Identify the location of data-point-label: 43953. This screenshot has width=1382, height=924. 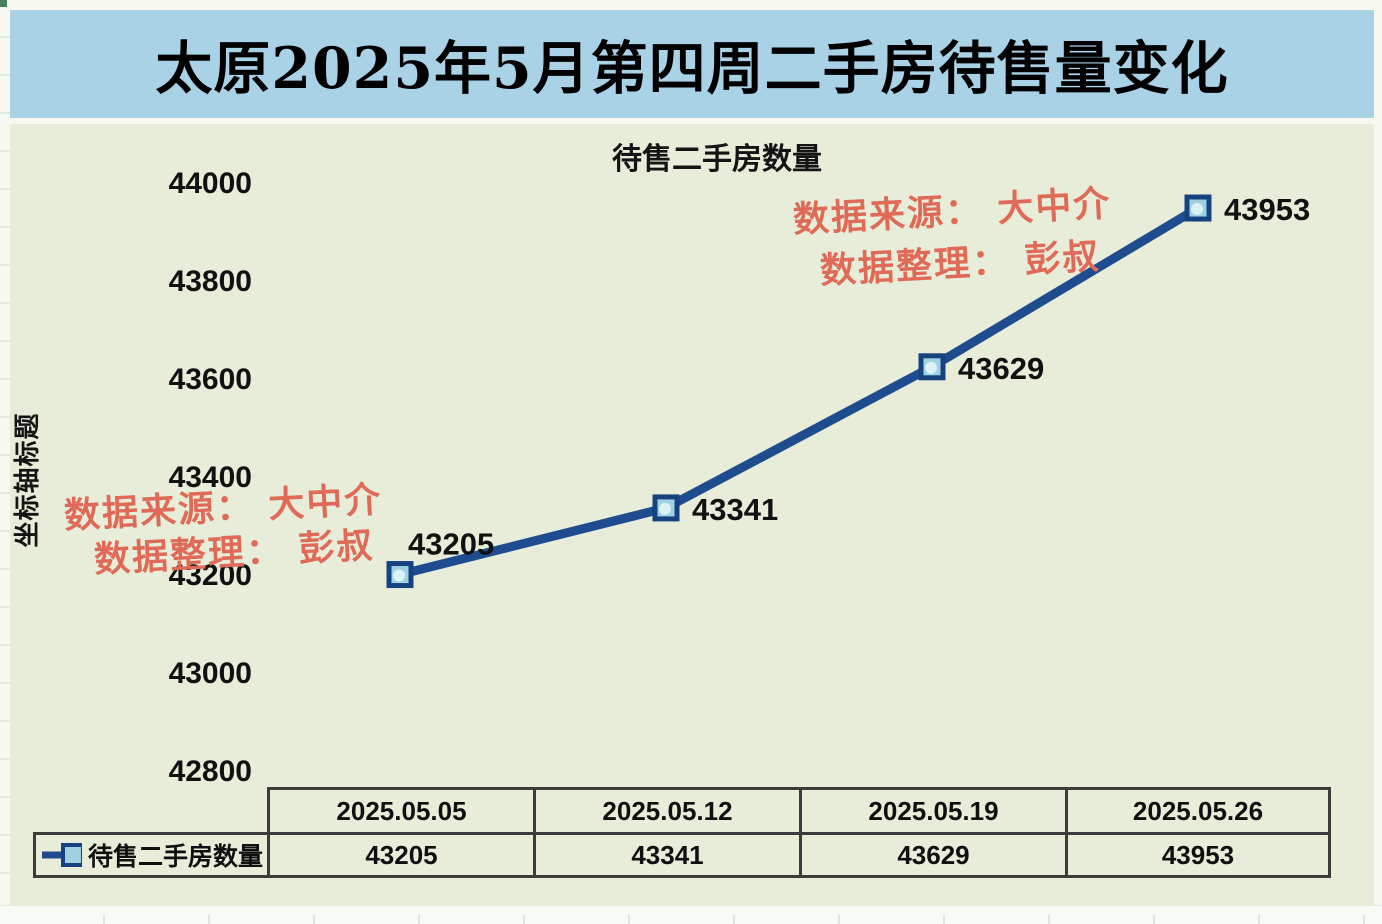
(1267, 209).